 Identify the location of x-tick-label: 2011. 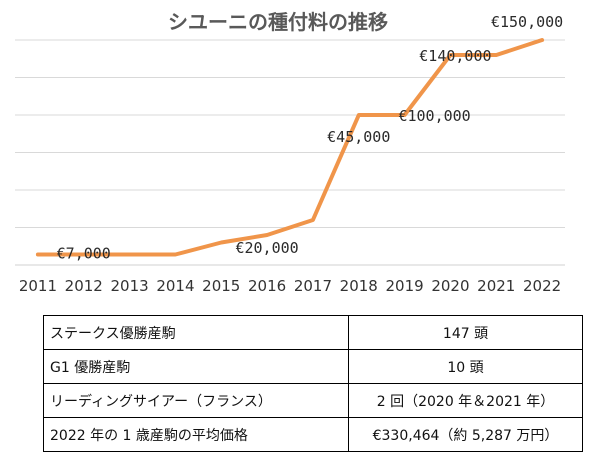
(38, 286).